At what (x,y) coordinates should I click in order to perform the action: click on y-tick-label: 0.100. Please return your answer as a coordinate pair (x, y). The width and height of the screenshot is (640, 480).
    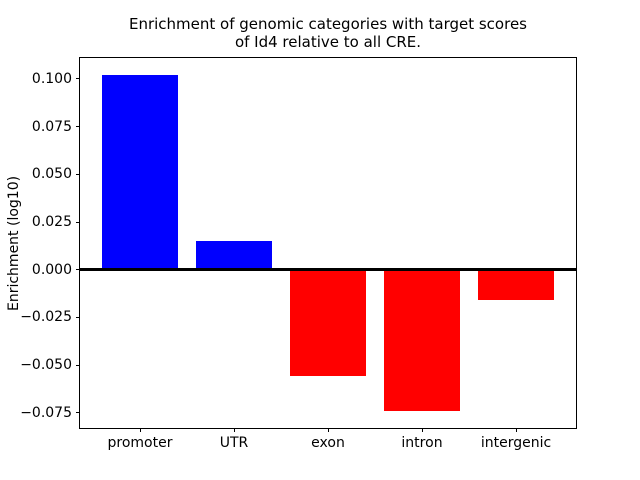
    Looking at the image, I should click on (51, 78).